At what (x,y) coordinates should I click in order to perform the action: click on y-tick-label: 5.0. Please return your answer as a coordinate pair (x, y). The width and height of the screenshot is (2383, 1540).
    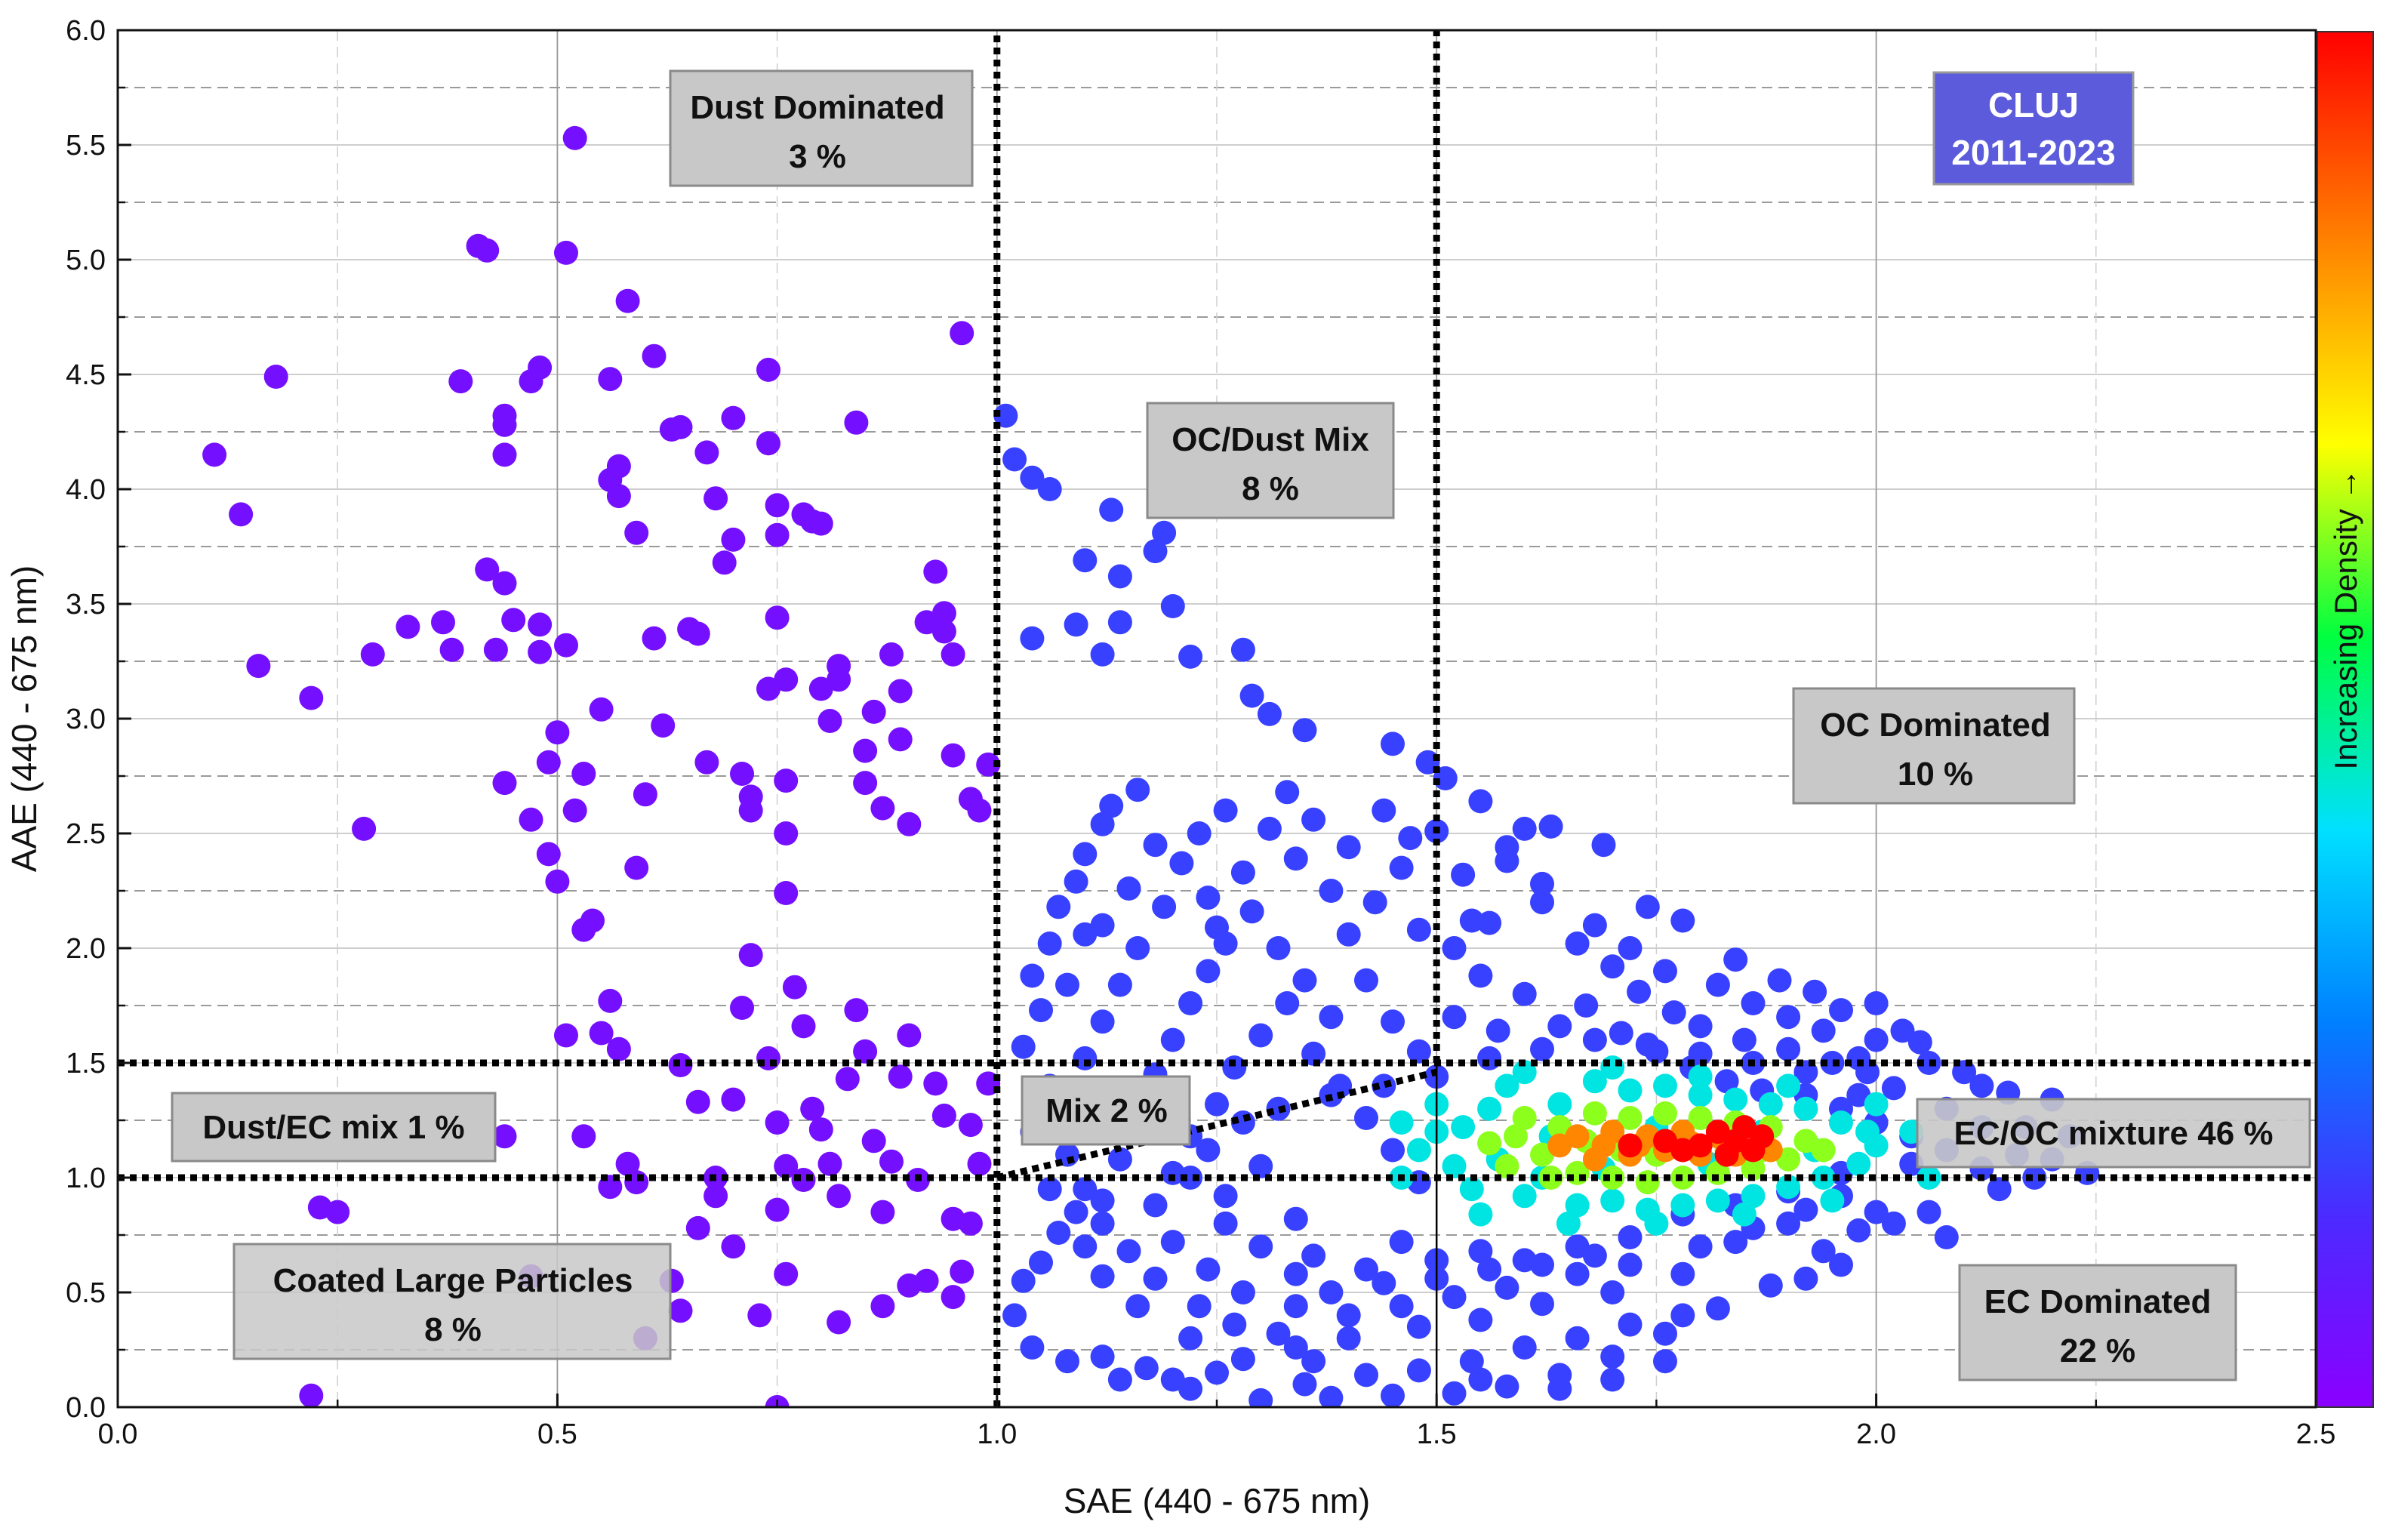
    Looking at the image, I should click on (86, 260).